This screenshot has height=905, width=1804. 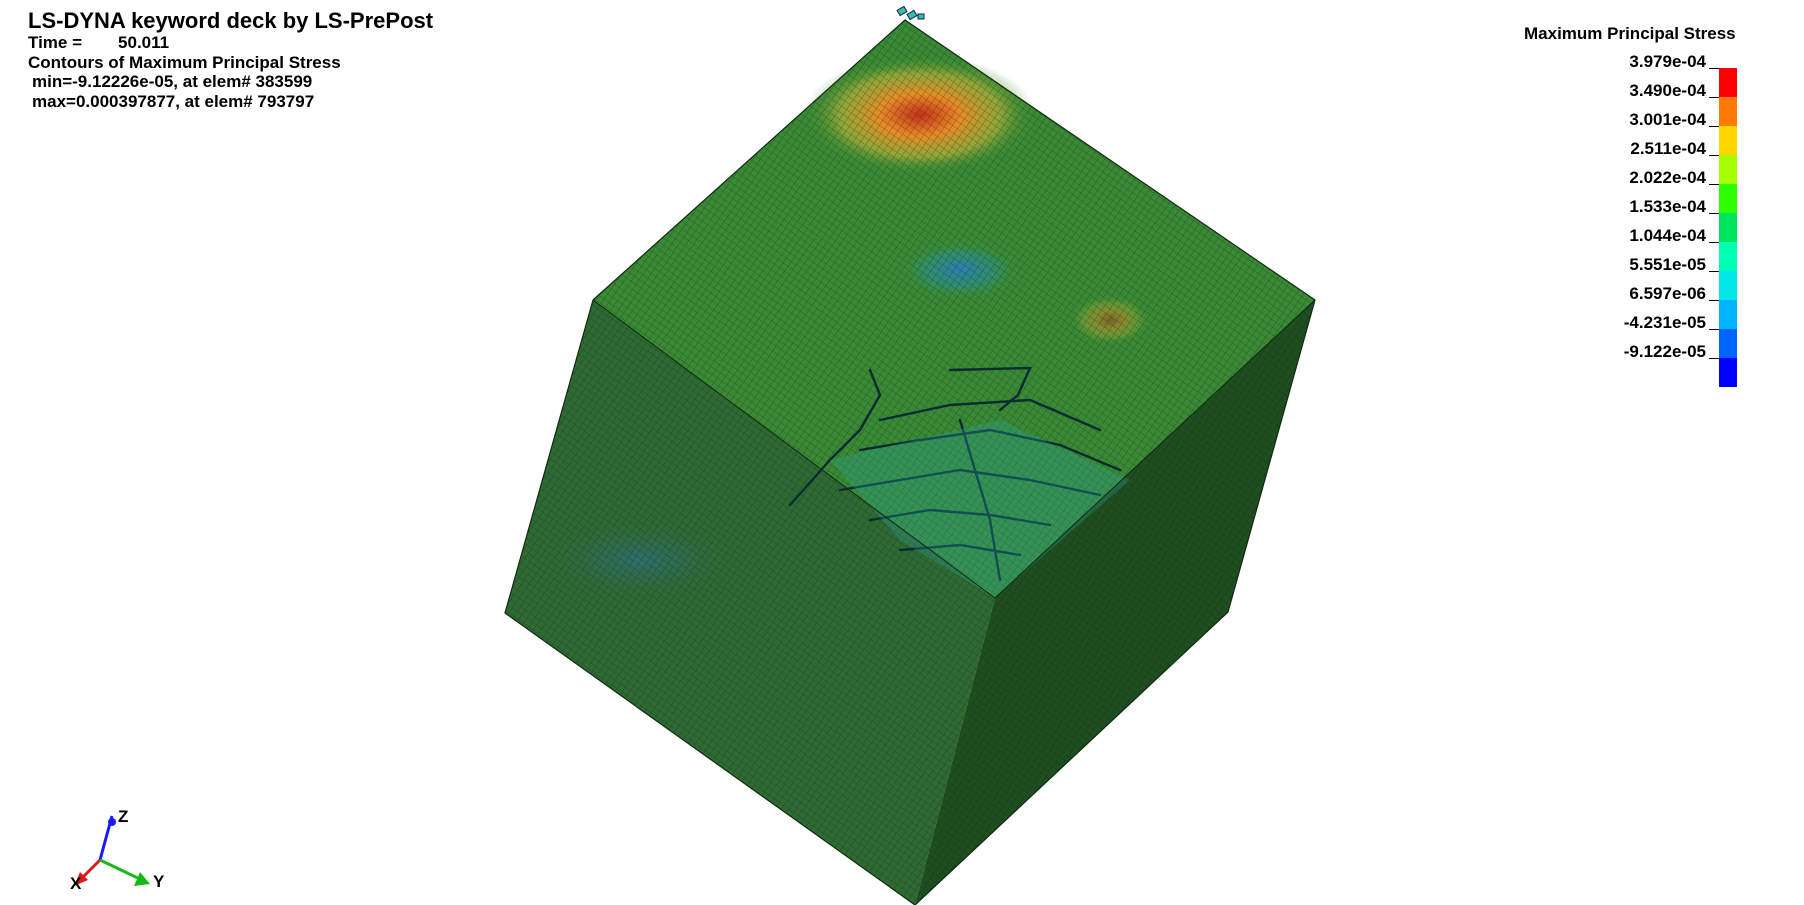 I want to click on contour-description: Contours of Maximum Principal Stress, so click(x=184, y=62).